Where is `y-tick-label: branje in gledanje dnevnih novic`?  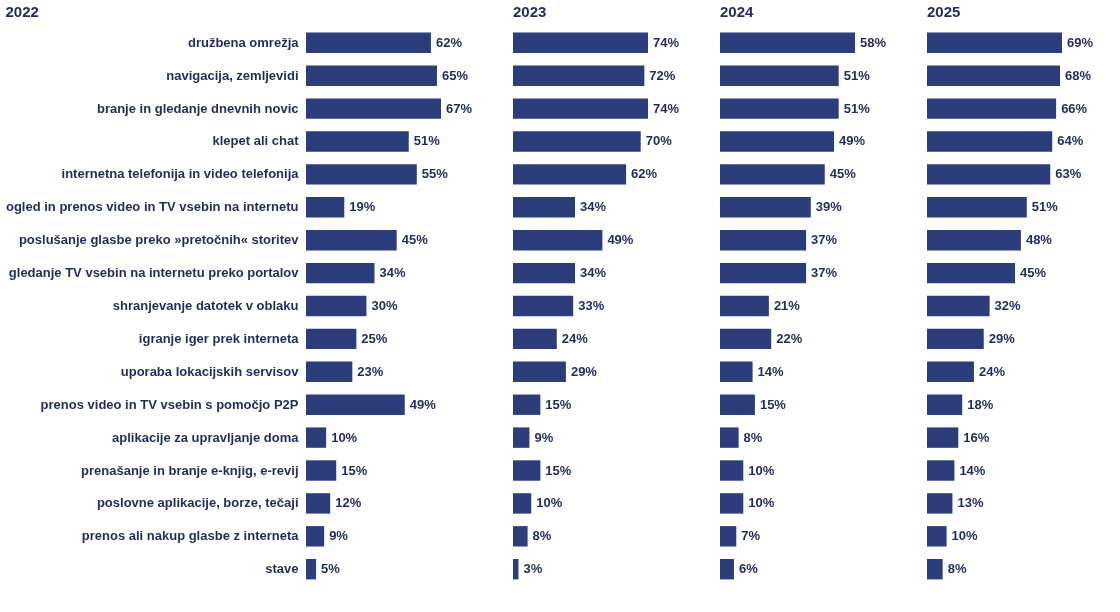 y-tick-label: branje in gledanje dnevnih novic is located at coordinates (197, 108).